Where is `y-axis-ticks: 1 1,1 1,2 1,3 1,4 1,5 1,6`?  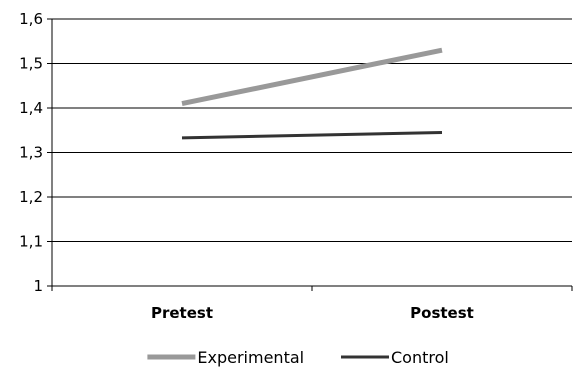 y-axis-ticks: 1 1,1 1,2 1,3 1,4 1,5 1,6 is located at coordinates (35, 152).